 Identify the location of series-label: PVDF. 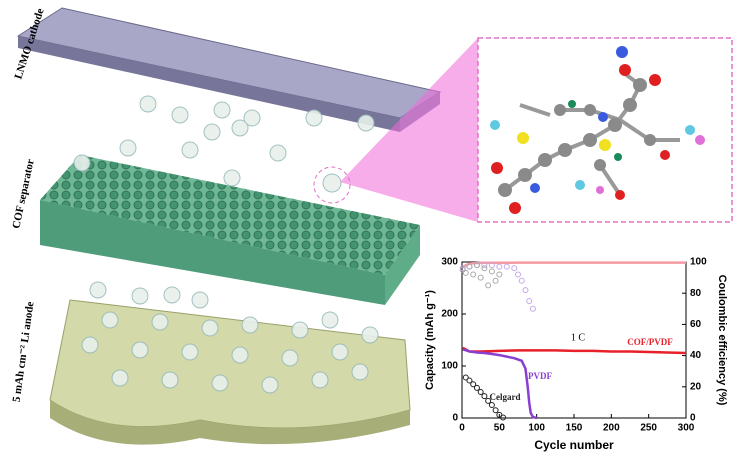
(540, 376).